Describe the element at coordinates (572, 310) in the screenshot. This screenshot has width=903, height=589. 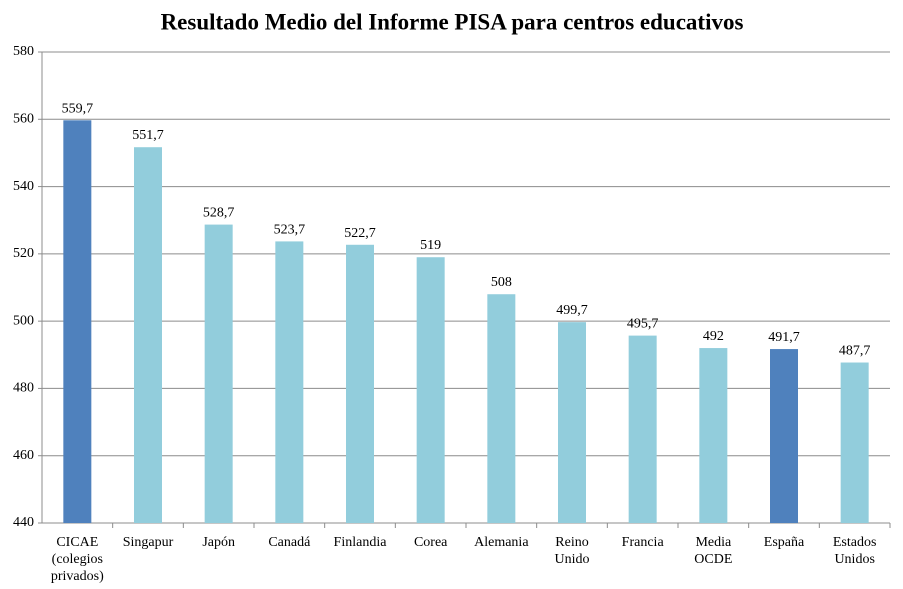
I see `value-label: 499,7` at that location.